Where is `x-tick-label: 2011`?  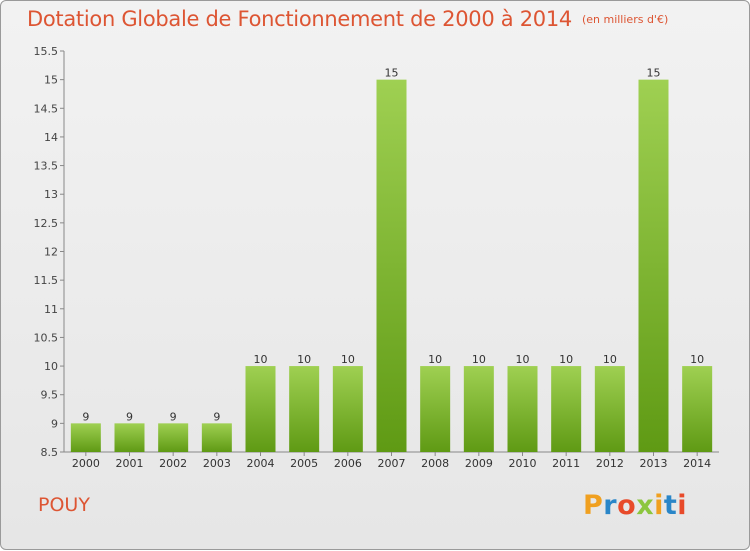
x-tick-label: 2011 is located at coordinates (566, 463).